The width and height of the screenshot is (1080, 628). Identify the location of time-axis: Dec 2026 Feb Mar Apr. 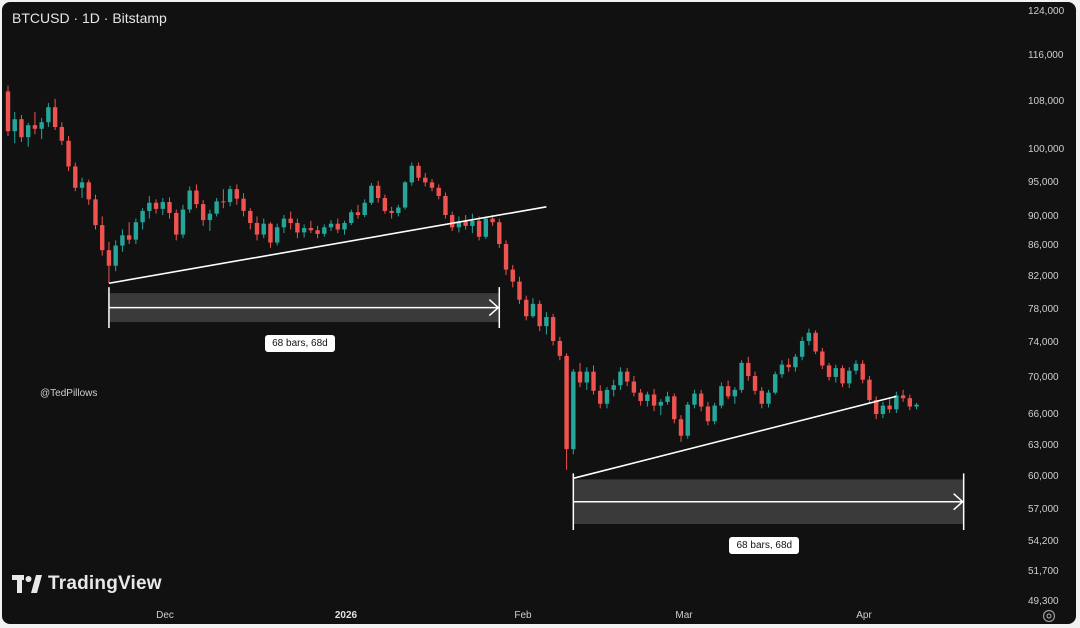
(514, 615).